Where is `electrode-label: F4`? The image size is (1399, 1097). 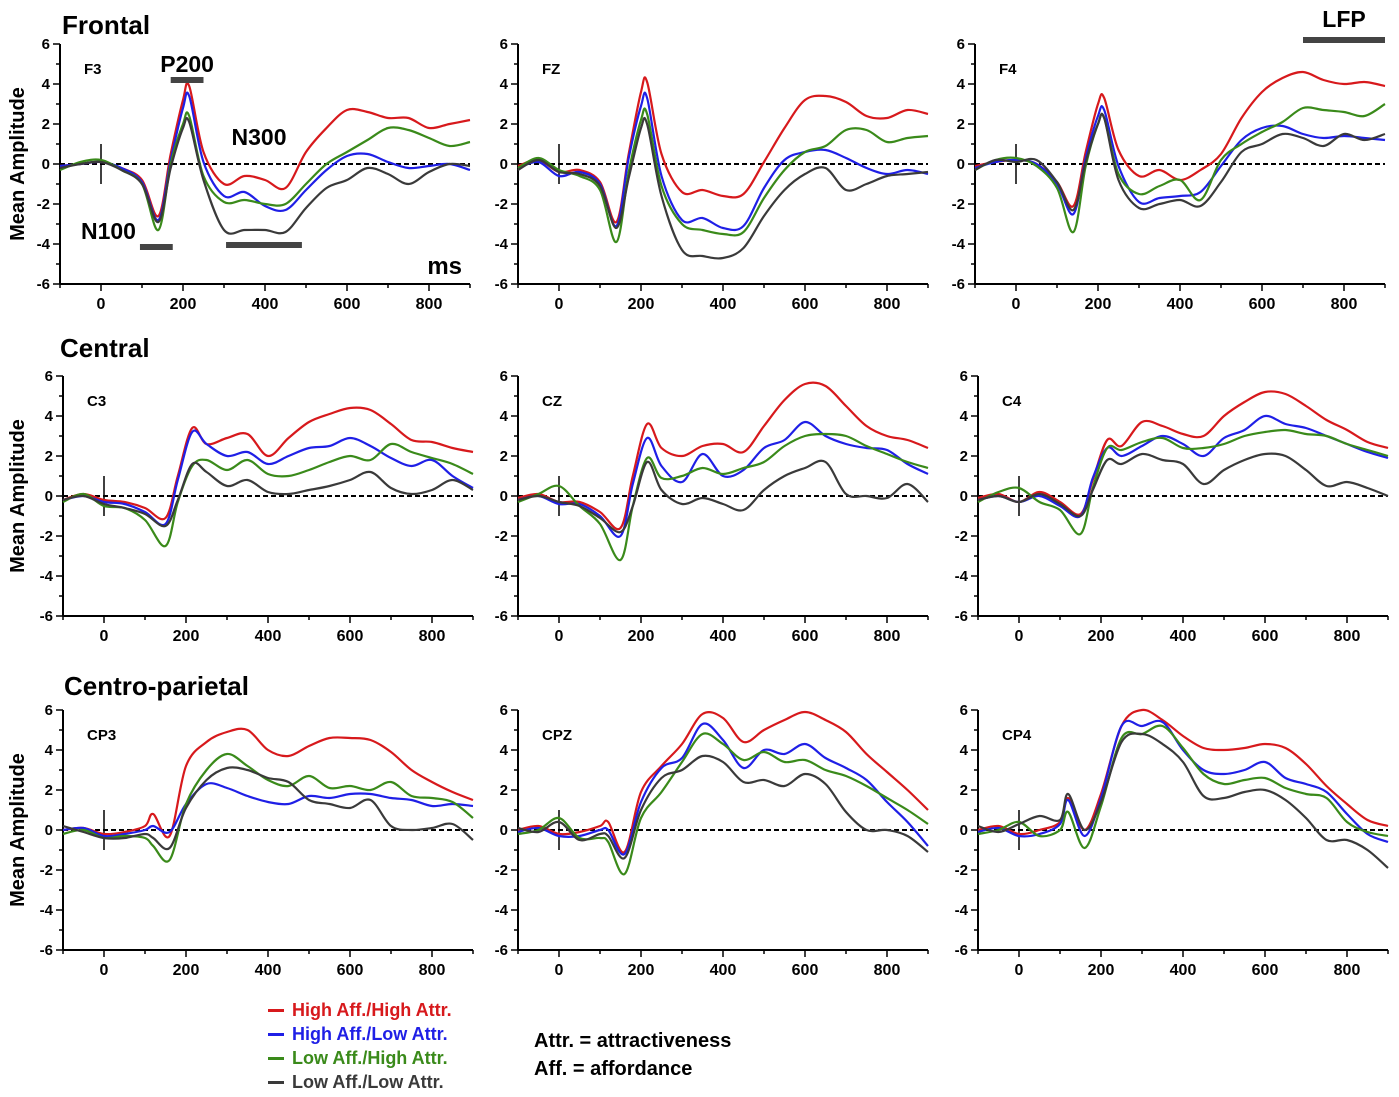
electrode-label: F4 is located at coordinates (1008, 69).